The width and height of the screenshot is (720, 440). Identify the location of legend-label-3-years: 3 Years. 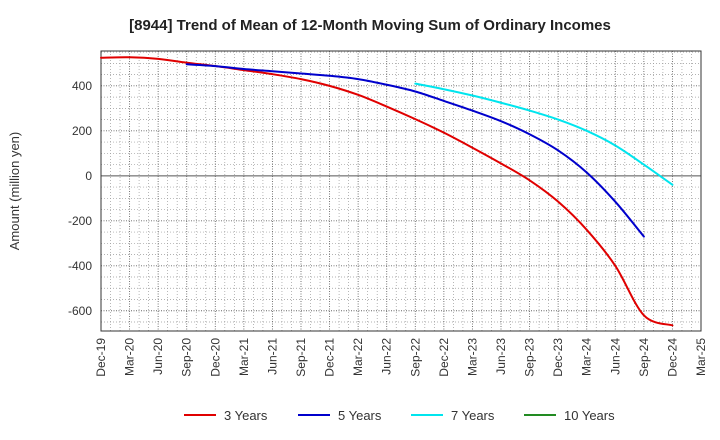
(246, 415).